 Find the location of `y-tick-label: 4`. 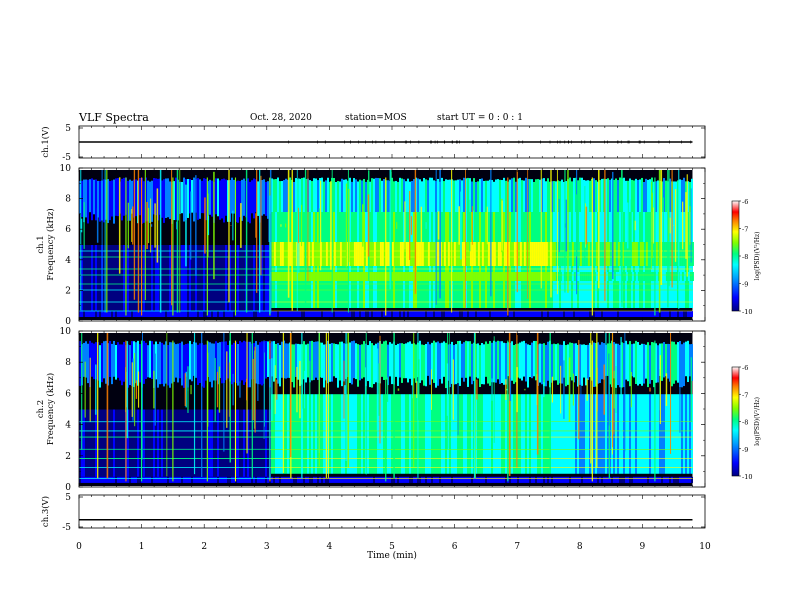

y-tick-label: 4 is located at coordinates (68, 426).